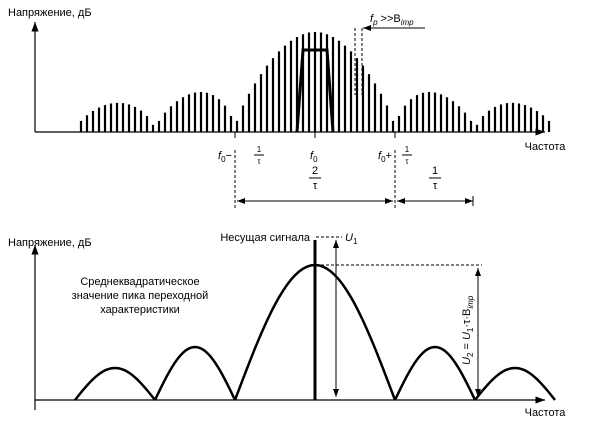 The image size is (605, 427). What do you see at coordinates (139, 282) in the screenshot?
I see `note-line: Среднеквадратическое` at bounding box center [139, 282].